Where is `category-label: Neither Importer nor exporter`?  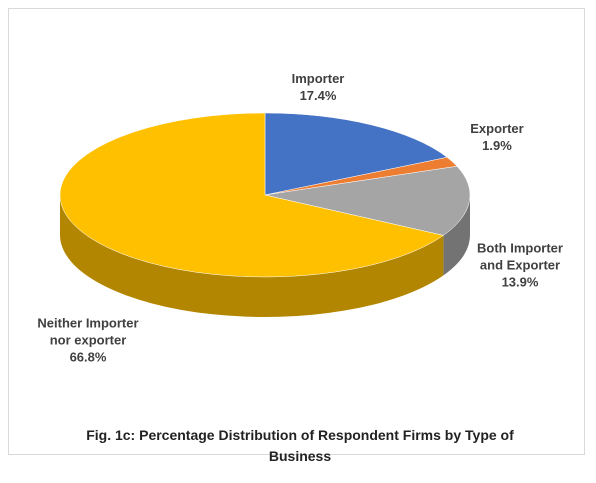 category-label: Neither Importer nor exporter is located at coordinates (88, 331).